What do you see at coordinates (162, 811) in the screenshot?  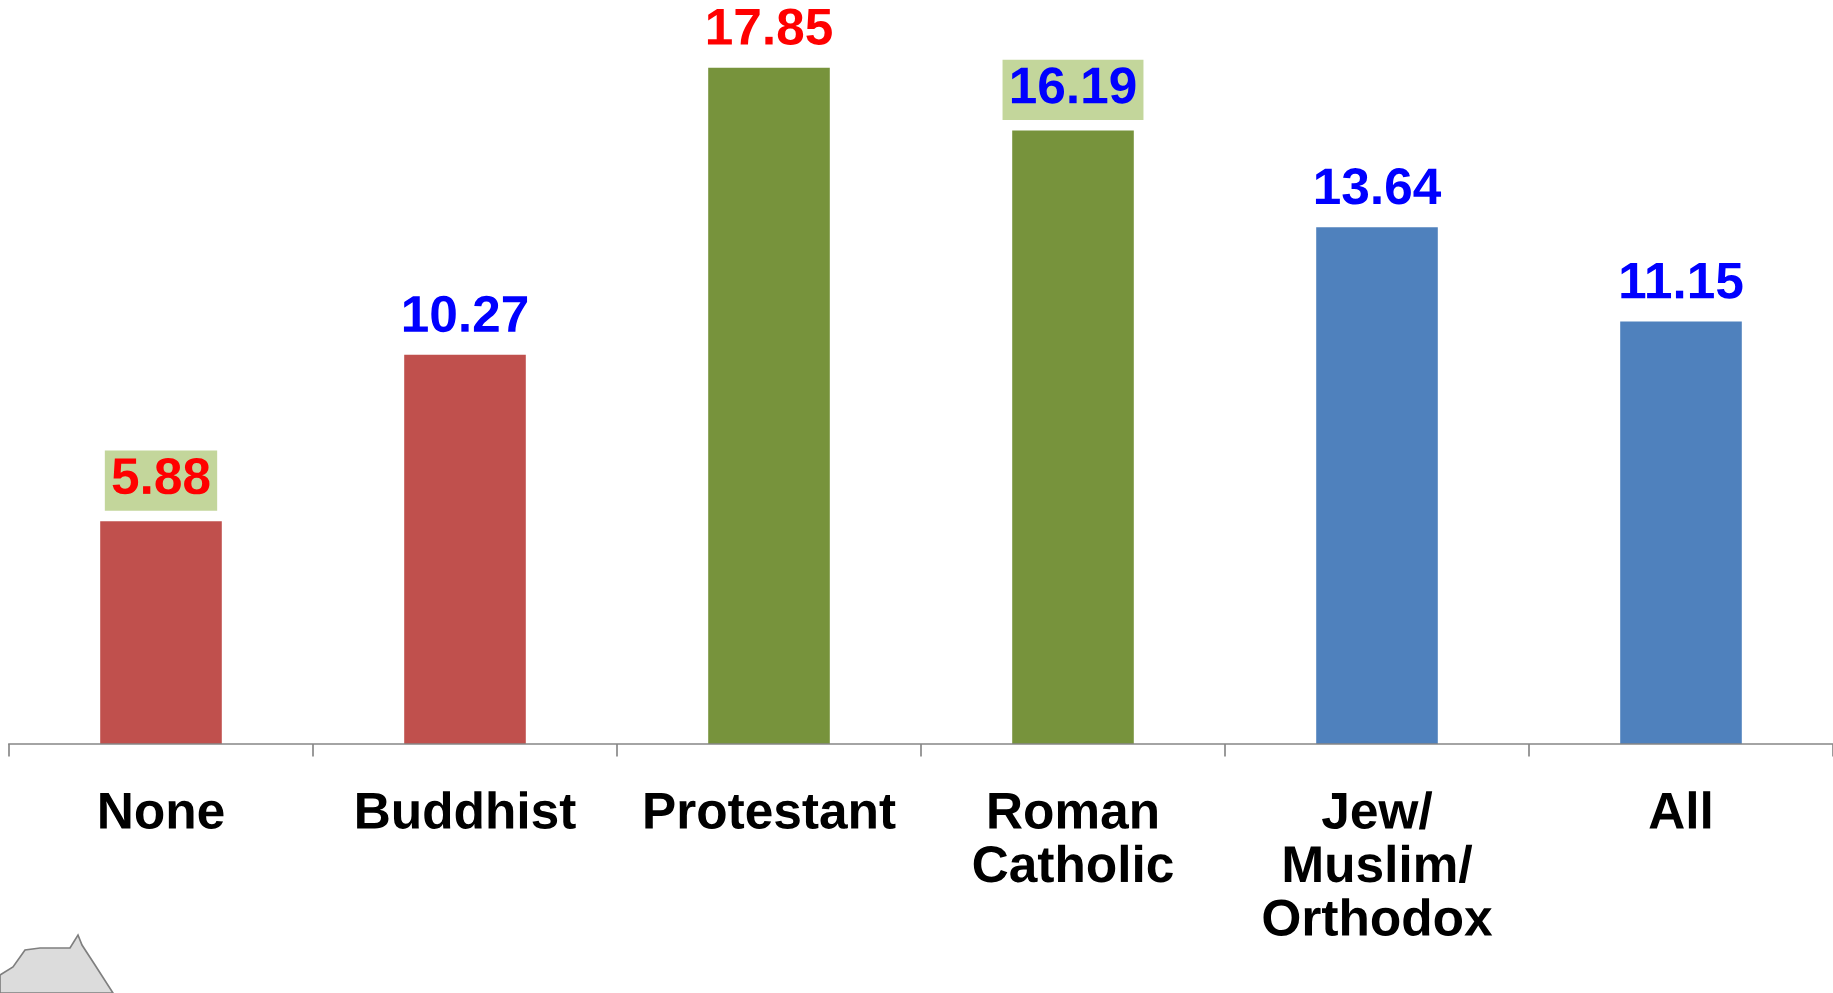 I see `x-tick-label: None` at bounding box center [162, 811].